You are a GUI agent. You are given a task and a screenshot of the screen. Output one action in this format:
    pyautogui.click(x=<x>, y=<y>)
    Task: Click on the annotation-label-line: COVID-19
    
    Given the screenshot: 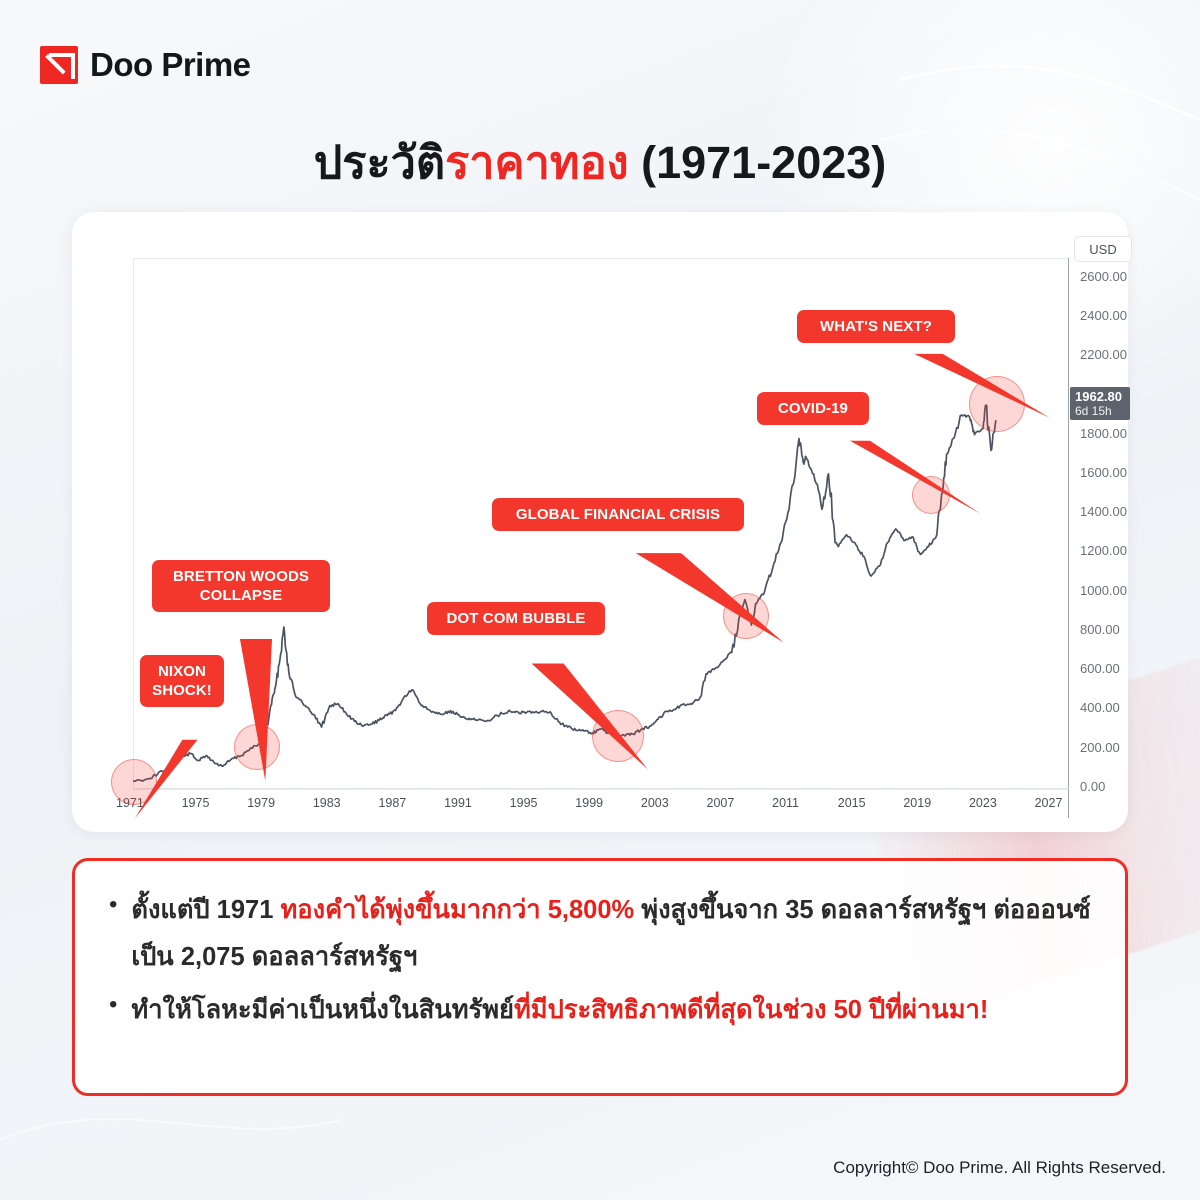 What is the action you would take?
    pyautogui.click(x=813, y=408)
    